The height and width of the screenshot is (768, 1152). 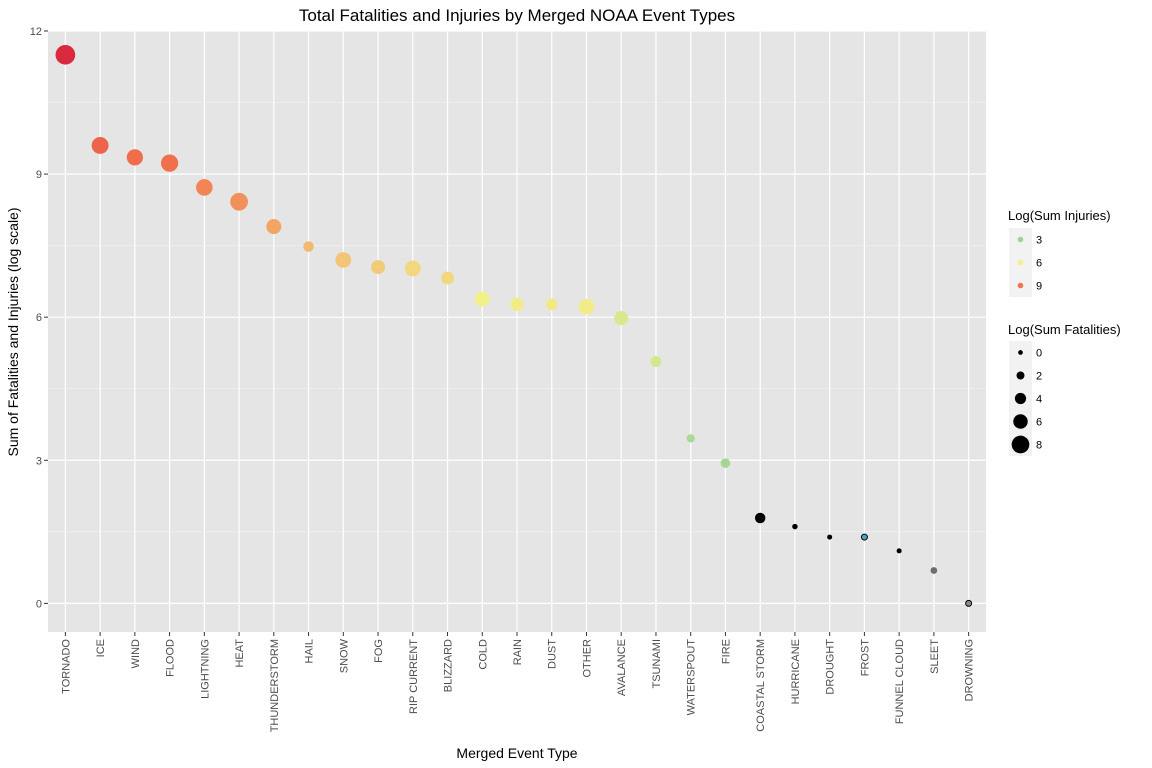 What do you see at coordinates (1064, 329) in the screenshot?
I see `legend-title-fatalities: Log(Sum Fatalities)` at bounding box center [1064, 329].